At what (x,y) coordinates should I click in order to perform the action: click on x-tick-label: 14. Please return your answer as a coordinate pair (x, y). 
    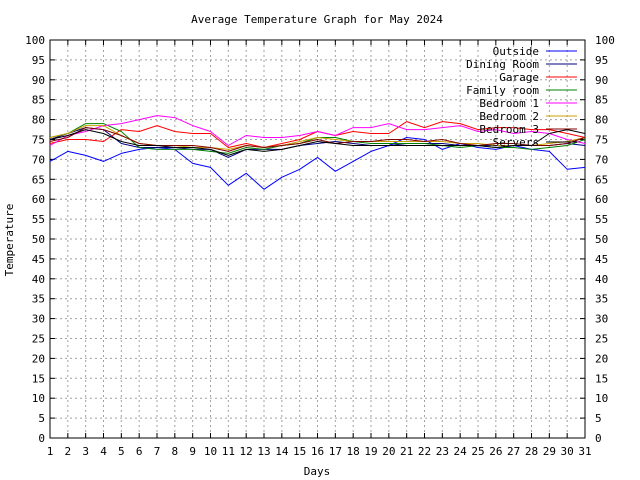
    Looking at the image, I should click on (282, 451).